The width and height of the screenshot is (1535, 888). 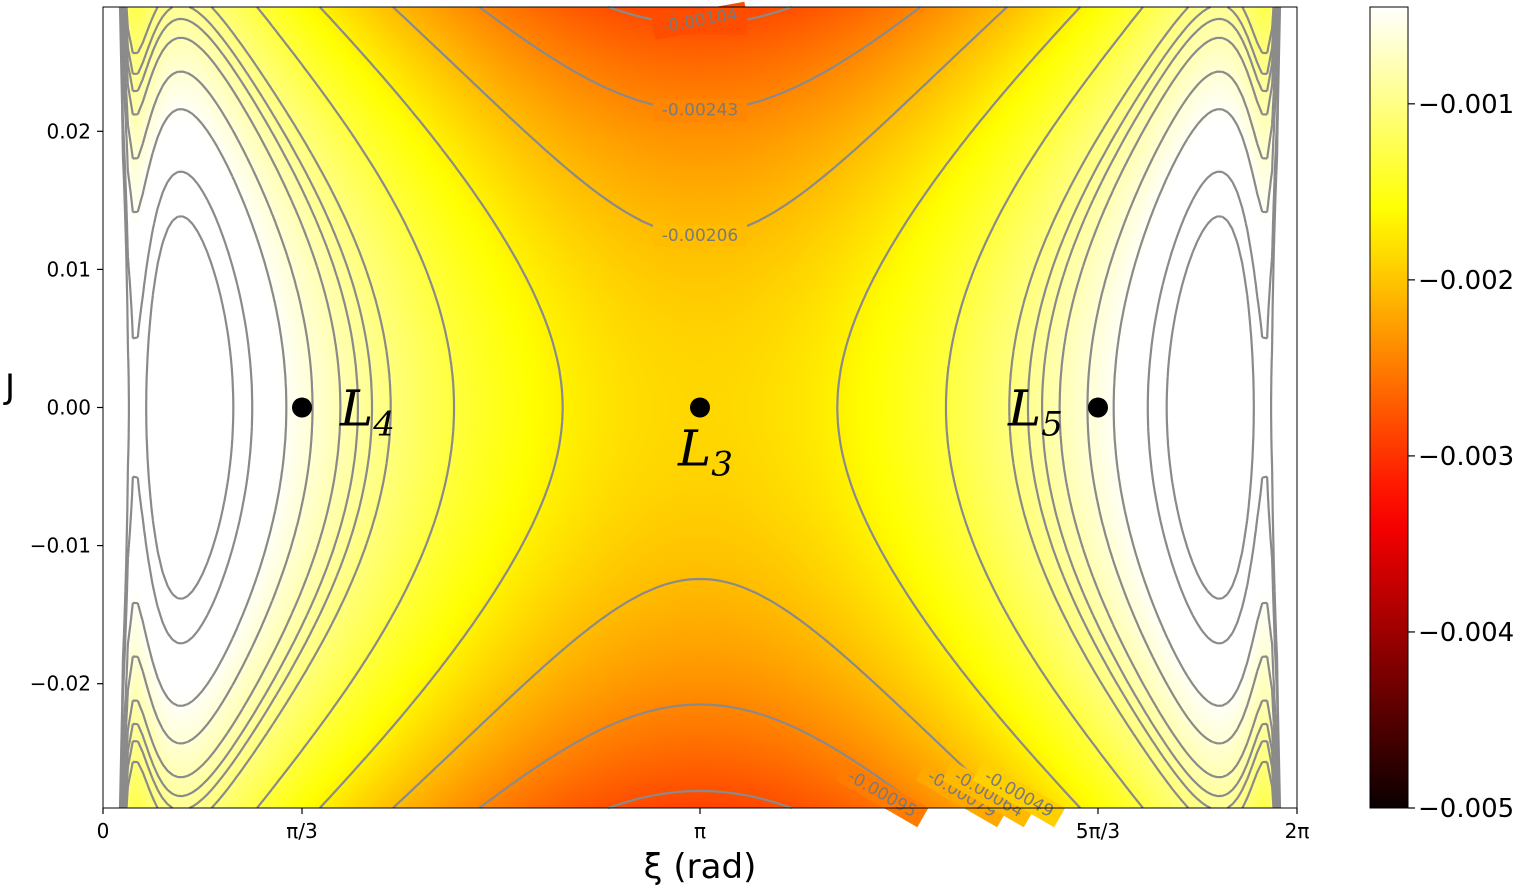 I want to click on point-L3-marker, so click(x=700, y=407).